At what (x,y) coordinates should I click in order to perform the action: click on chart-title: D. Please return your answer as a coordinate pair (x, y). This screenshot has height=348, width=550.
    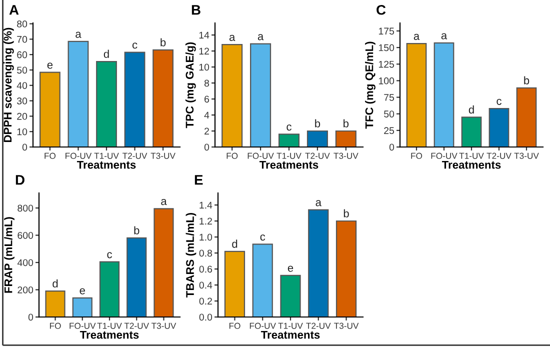
    Looking at the image, I should click on (20, 180).